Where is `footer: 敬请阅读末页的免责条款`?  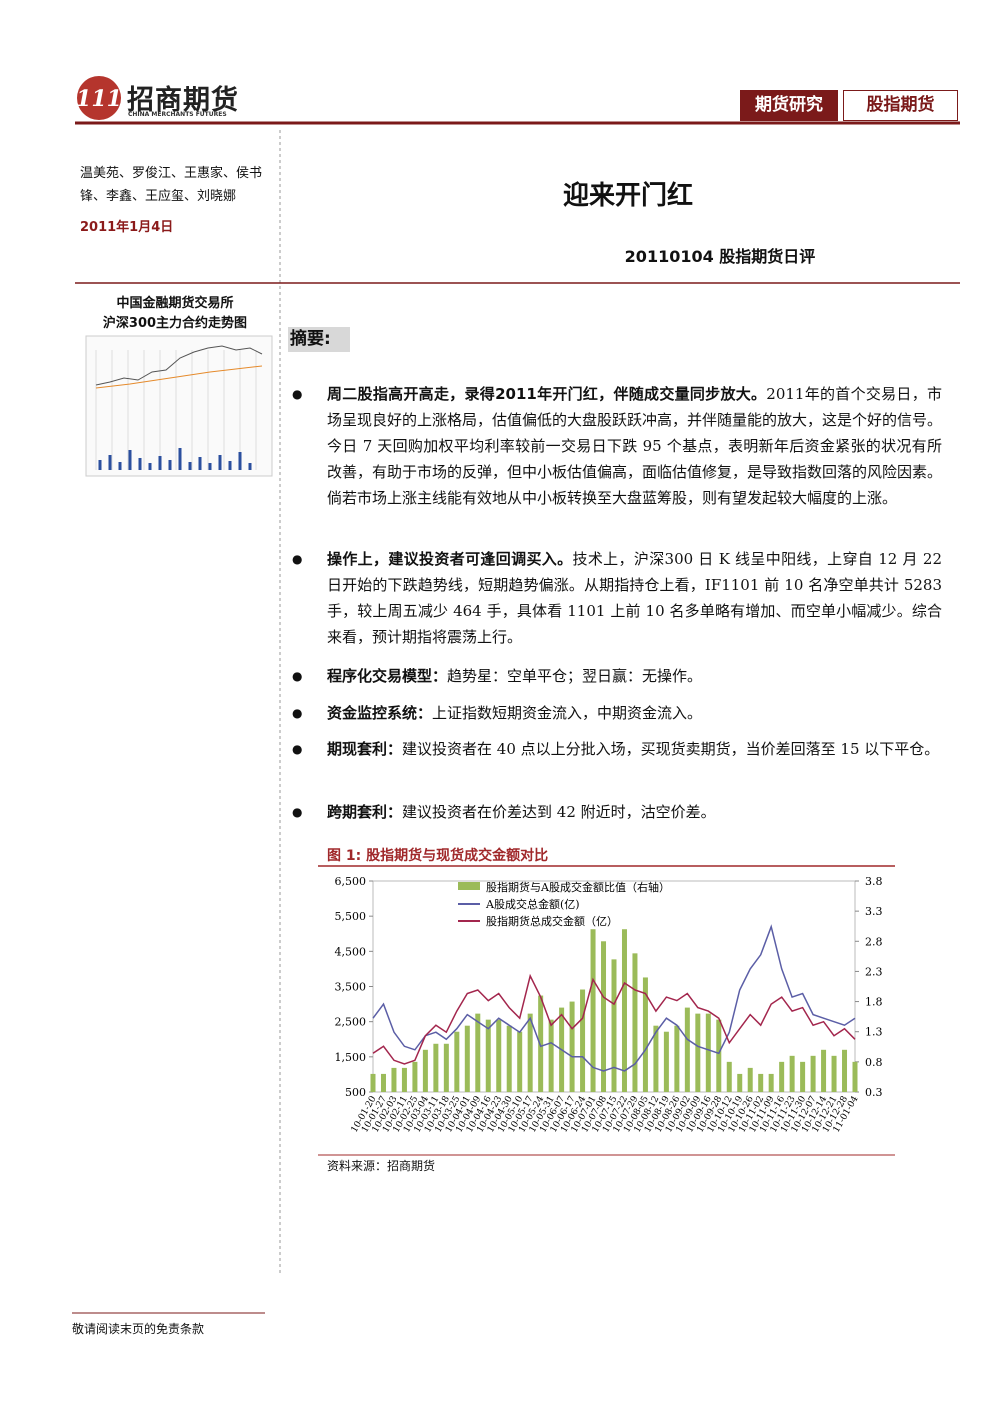 footer: 敬请阅读末页的免责条款 is located at coordinates (138, 1329).